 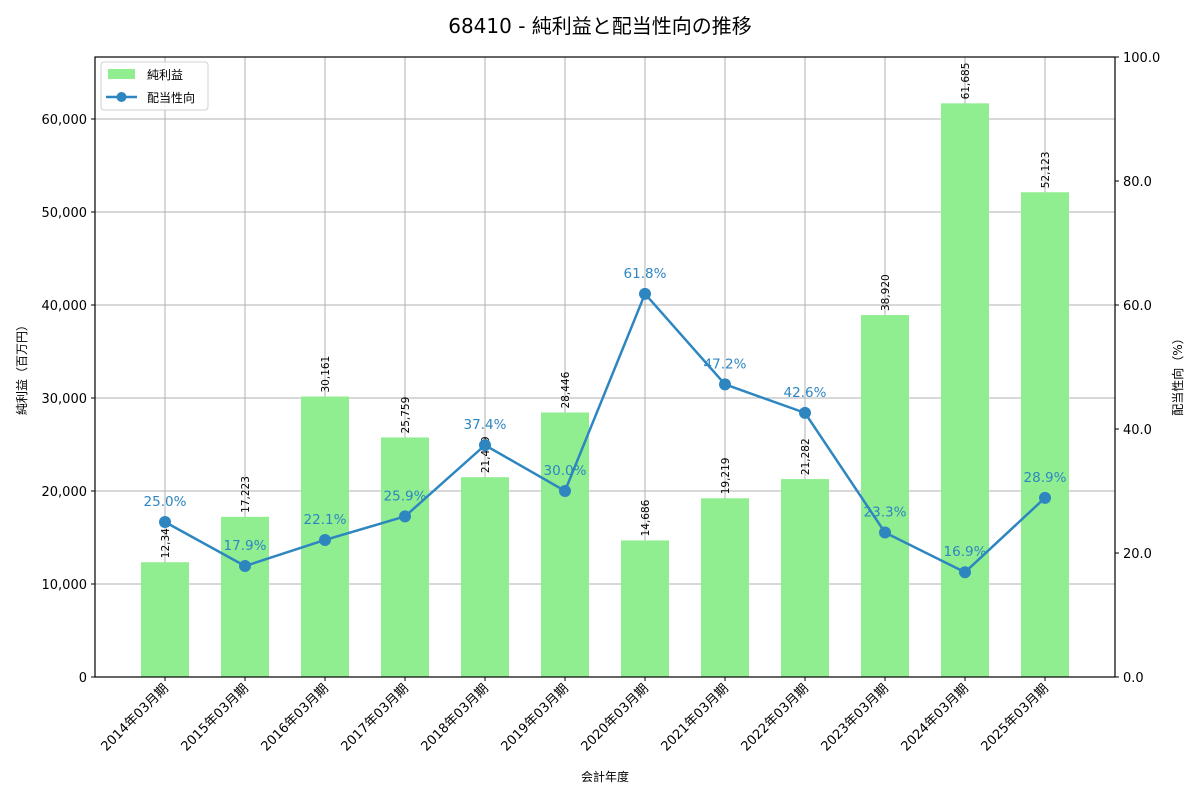 What do you see at coordinates (171, 97) in the screenshot?
I see `legend-label-payout-ratio: 配当性向` at bounding box center [171, 97].